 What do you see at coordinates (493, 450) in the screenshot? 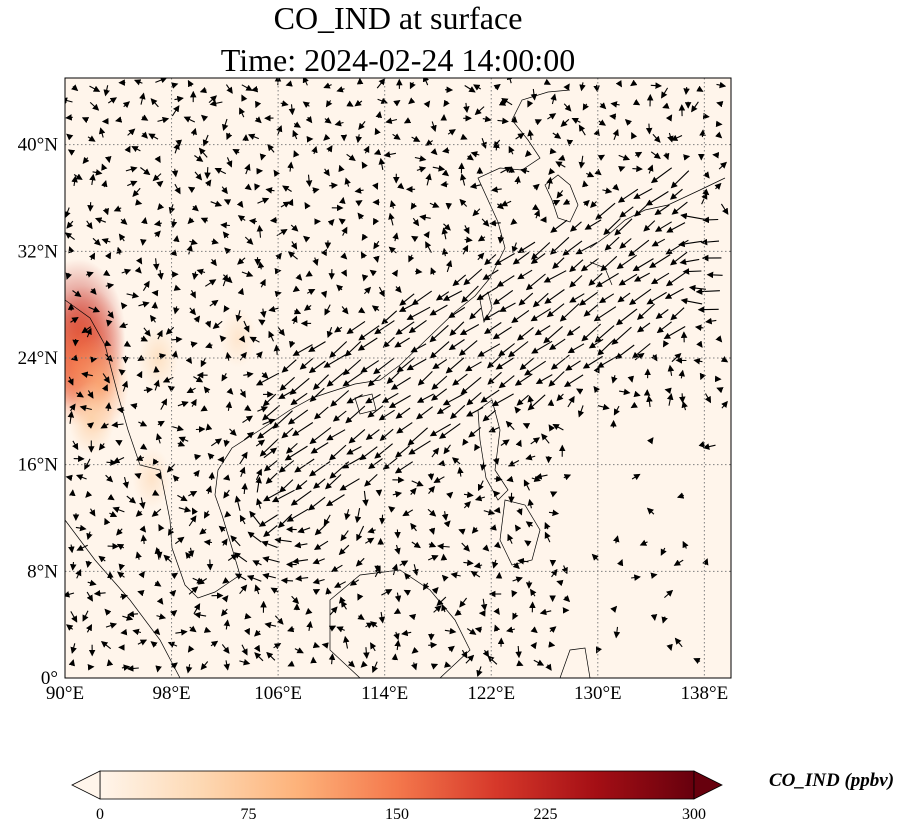
I see `coastline-luzon` at bounding box center [493, 450].